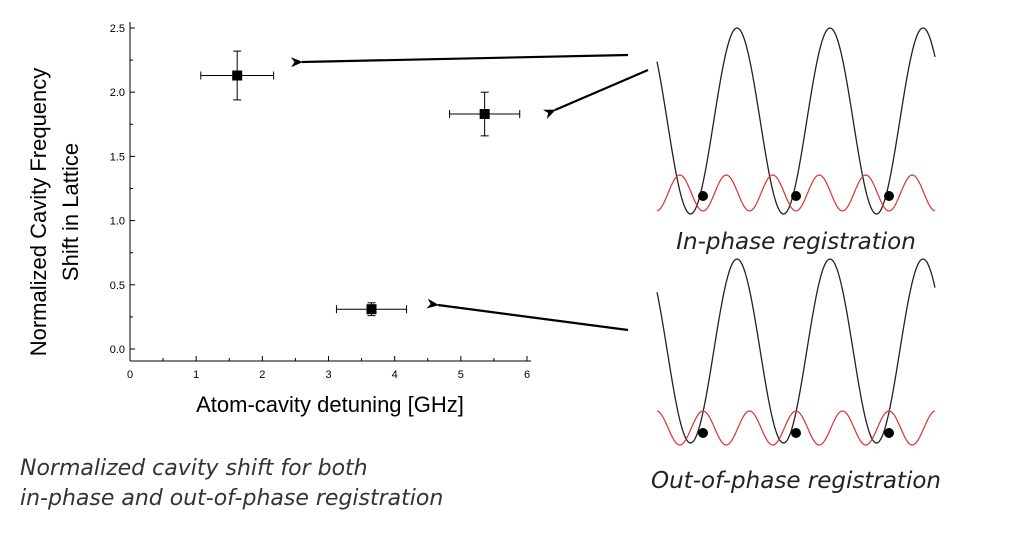  I want to click on x-tick-label: 5, so click(461, 375).